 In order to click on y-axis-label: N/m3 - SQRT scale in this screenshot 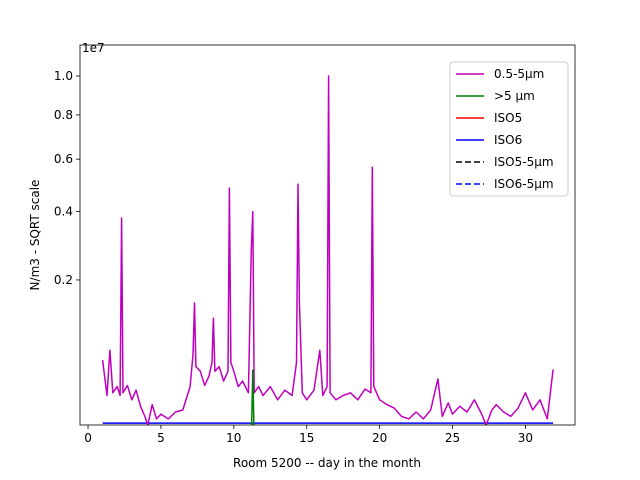, I will do `click(35, 235)`.